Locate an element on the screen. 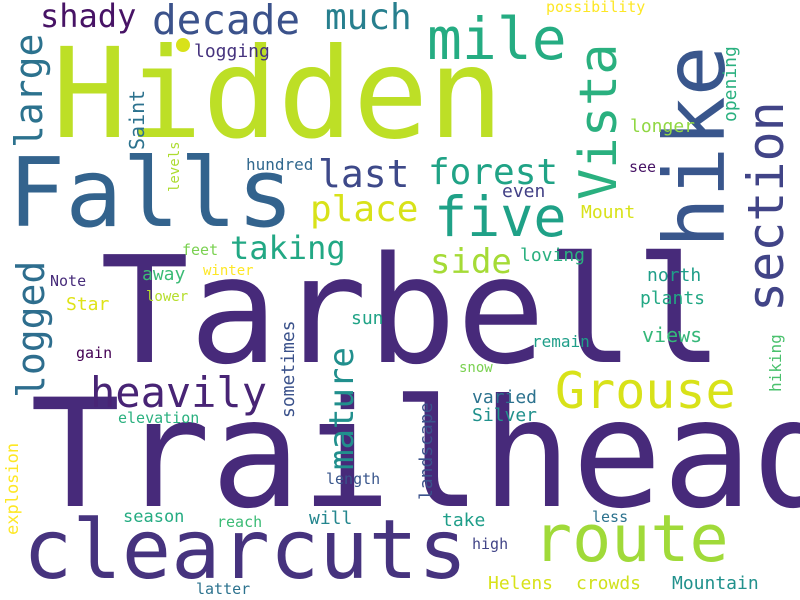 The image size is (800, 600). word-logging: logging is located at coordinates (232, 51).